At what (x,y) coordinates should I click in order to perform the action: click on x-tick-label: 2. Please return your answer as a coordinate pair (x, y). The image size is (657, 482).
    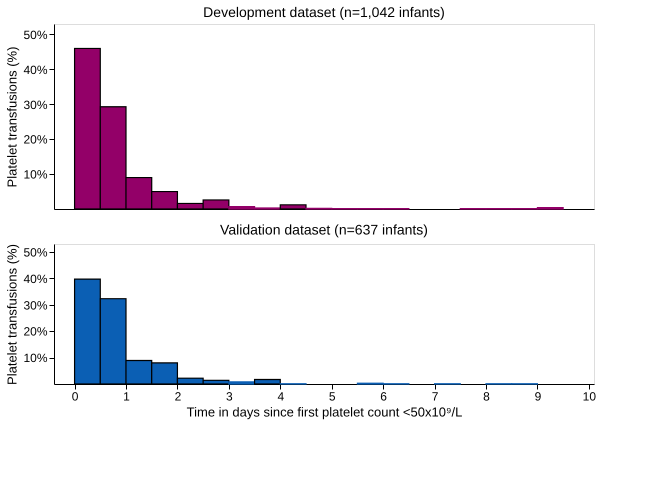
    Looking at the image, I should click on (178, 397).